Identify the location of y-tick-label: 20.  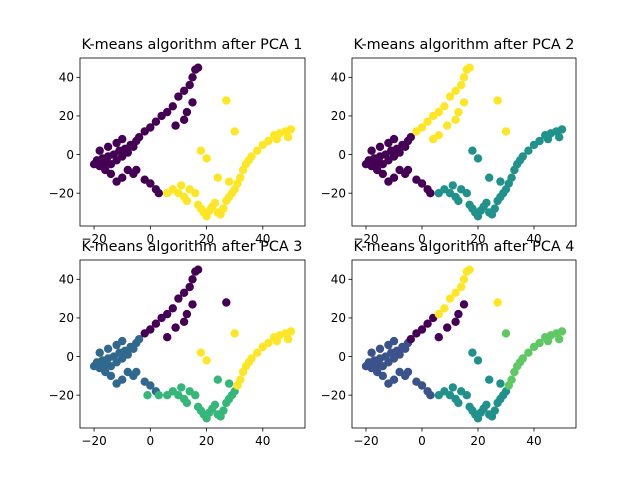
(338, 318).